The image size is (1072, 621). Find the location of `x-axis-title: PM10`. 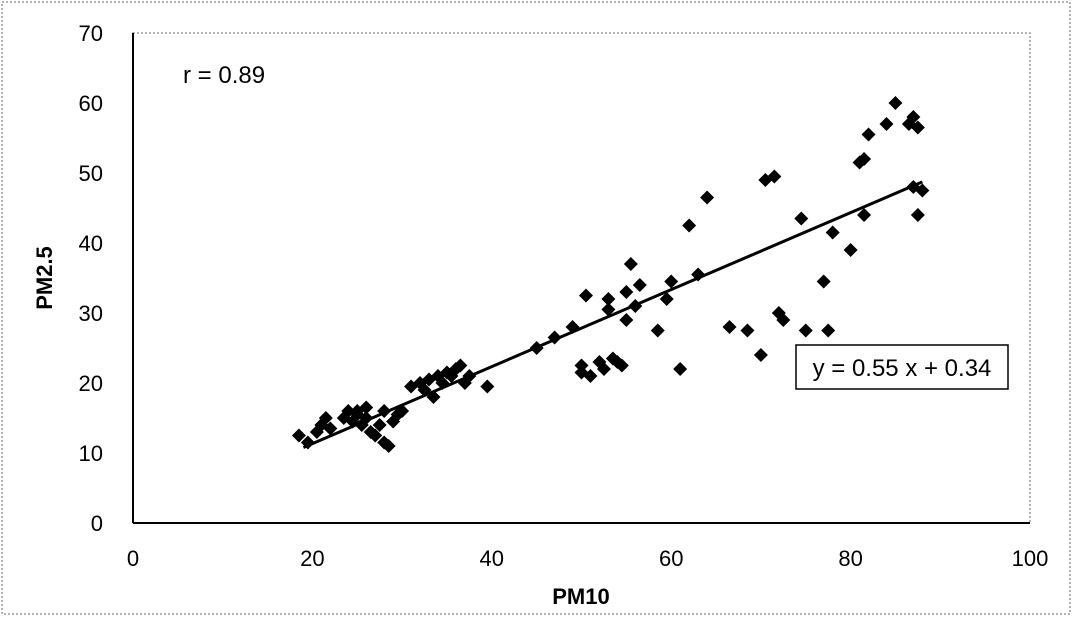

x-axis-title: PM10 is located at coordinates (580, 596).